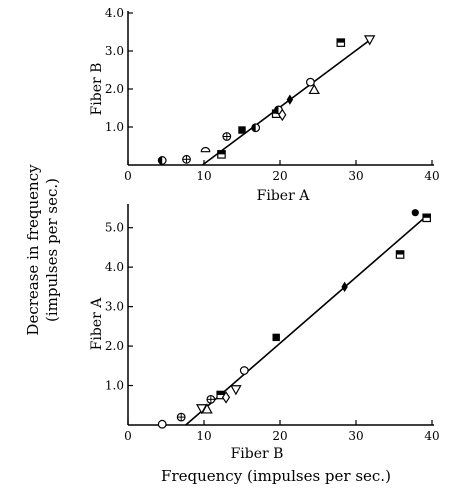 Image resolution: width=454 pixels, height=494 pixels. I want to click on shared-xlabel: Frequency (impulses per sec.), so click(276, 476).